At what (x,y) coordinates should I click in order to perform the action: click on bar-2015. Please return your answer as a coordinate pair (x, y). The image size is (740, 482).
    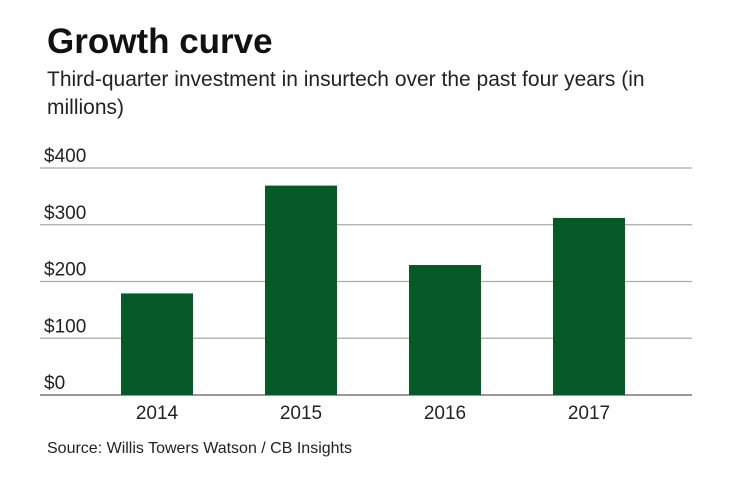
    Looking at the image, I should click on (301, 290).